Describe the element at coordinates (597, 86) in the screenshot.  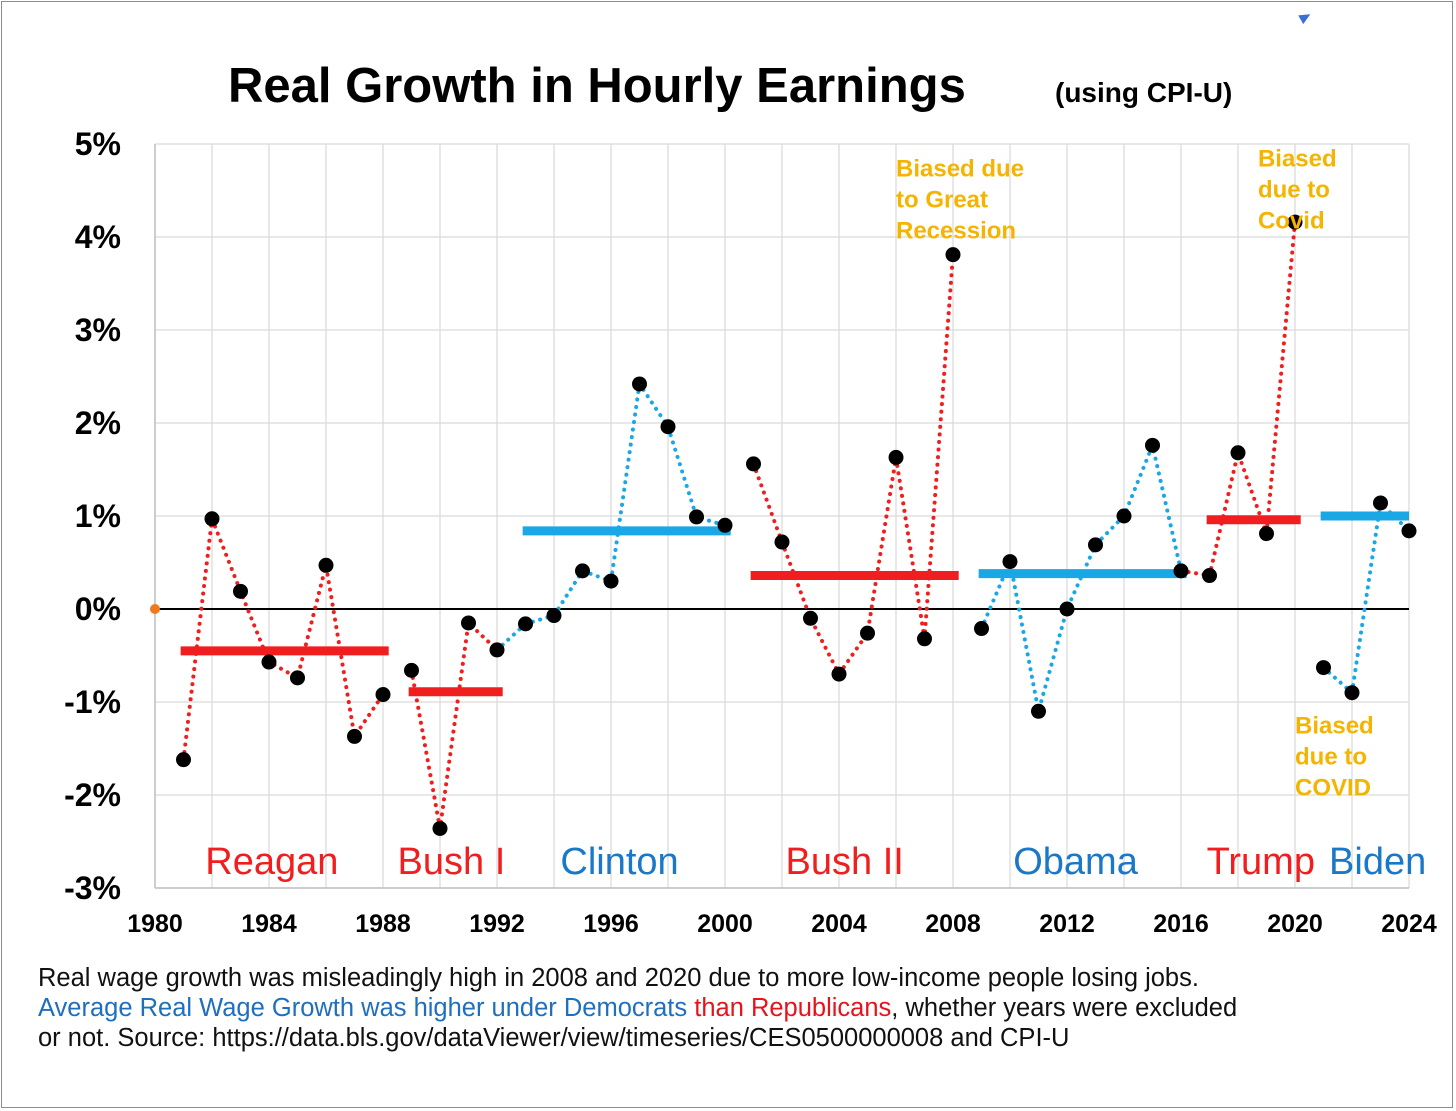
I see `chart-title: Real Growth in Hourly Earnings` at that location.